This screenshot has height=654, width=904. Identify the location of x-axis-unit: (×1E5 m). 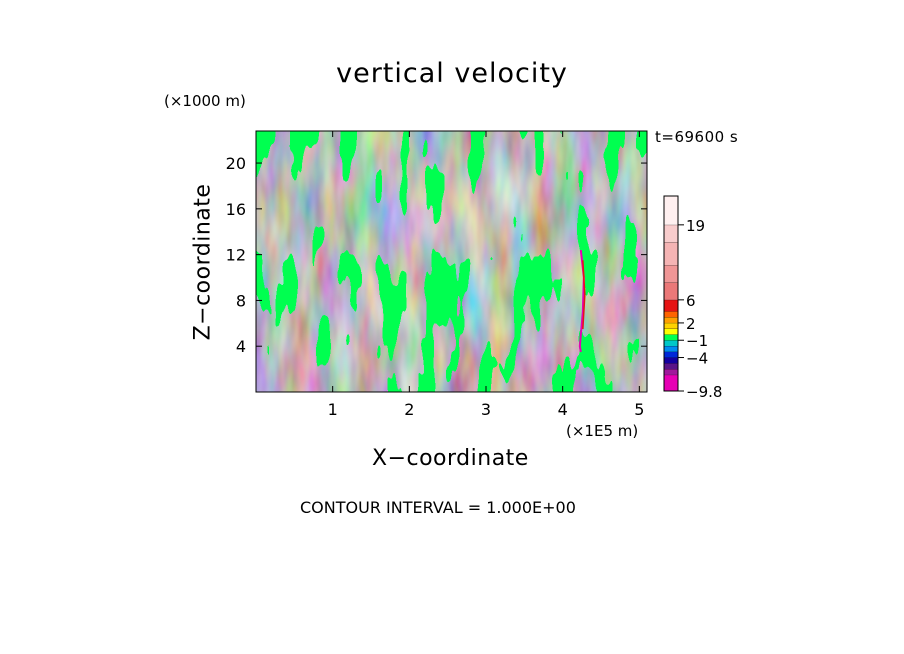
(602, 431).